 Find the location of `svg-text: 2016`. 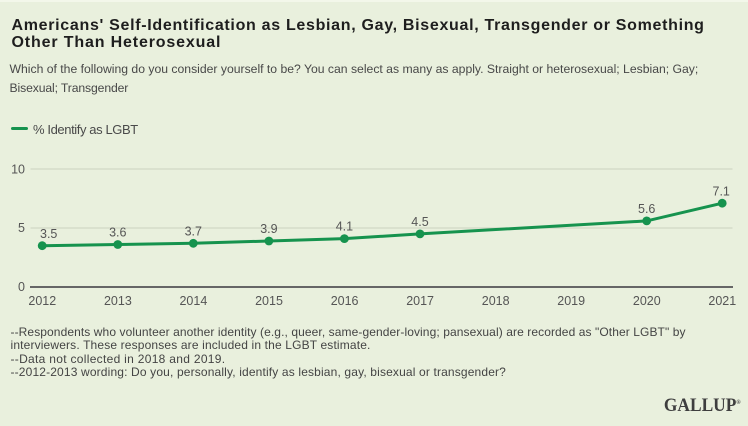

svg-text: 2016 is located at coordinates (345, 301).